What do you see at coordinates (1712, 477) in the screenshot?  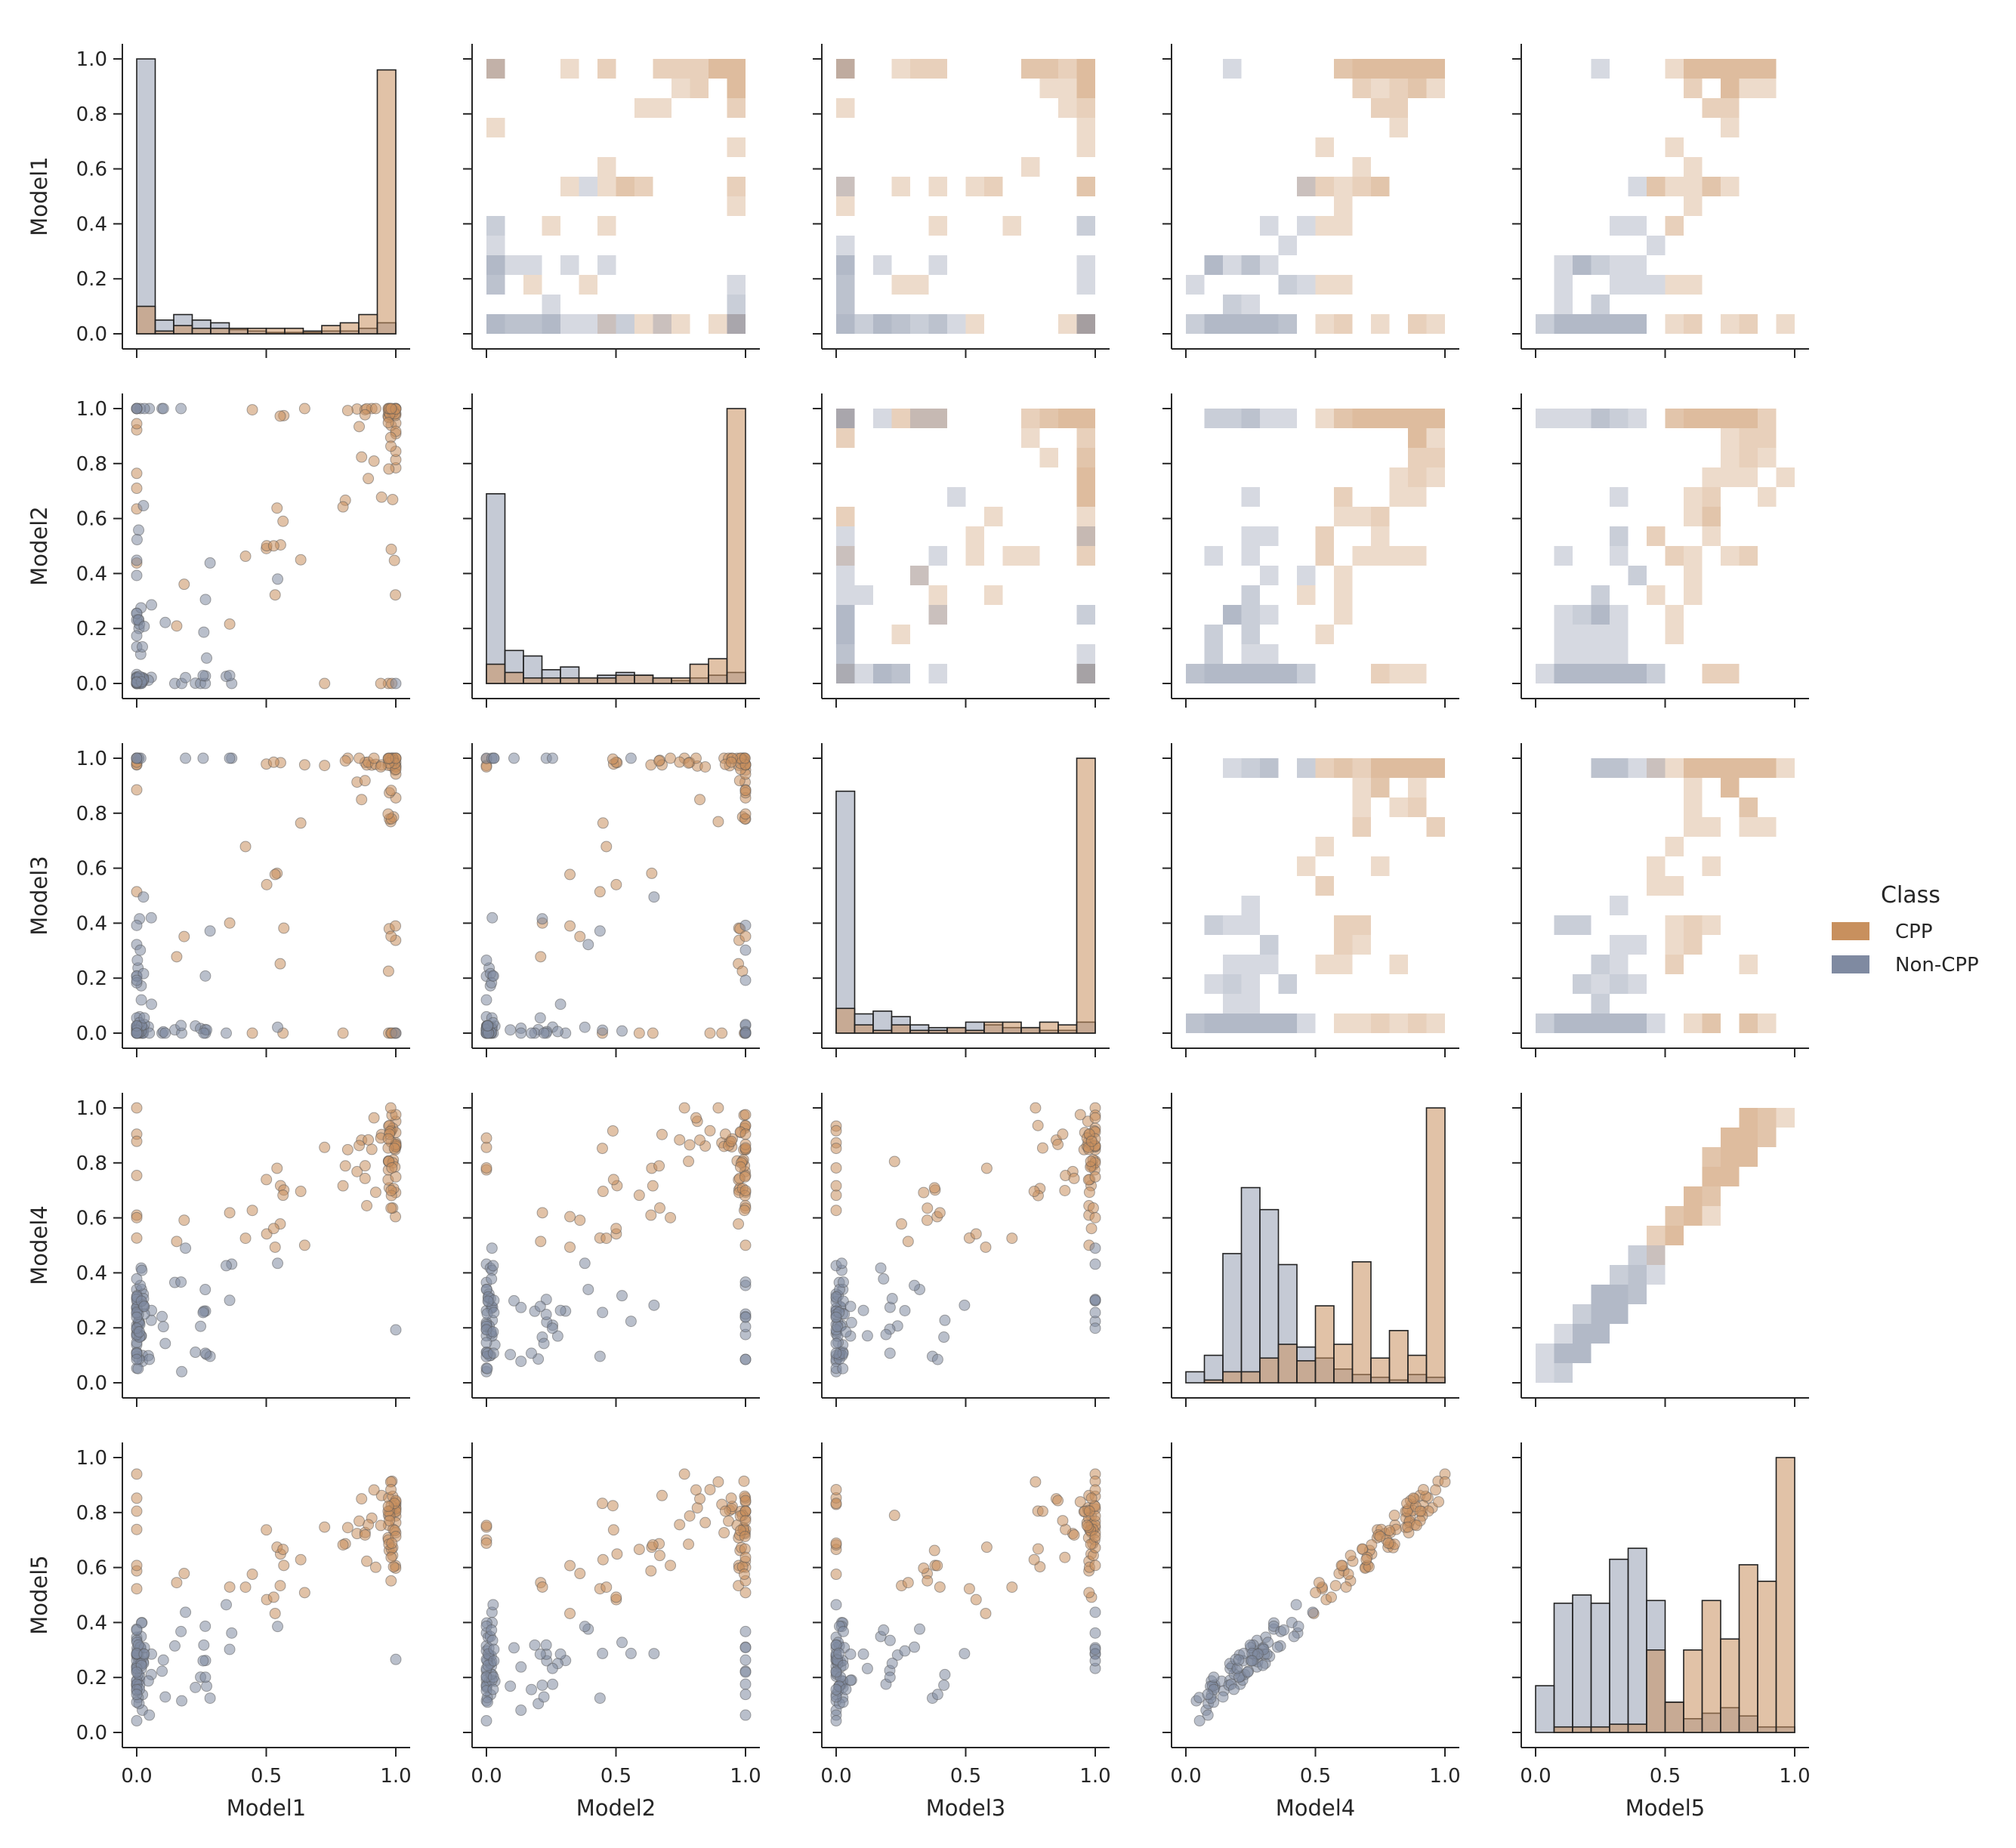 I see `hist2d-cell-Model5-Model2-9_10_CPP` at bounding box center [1712, 477].